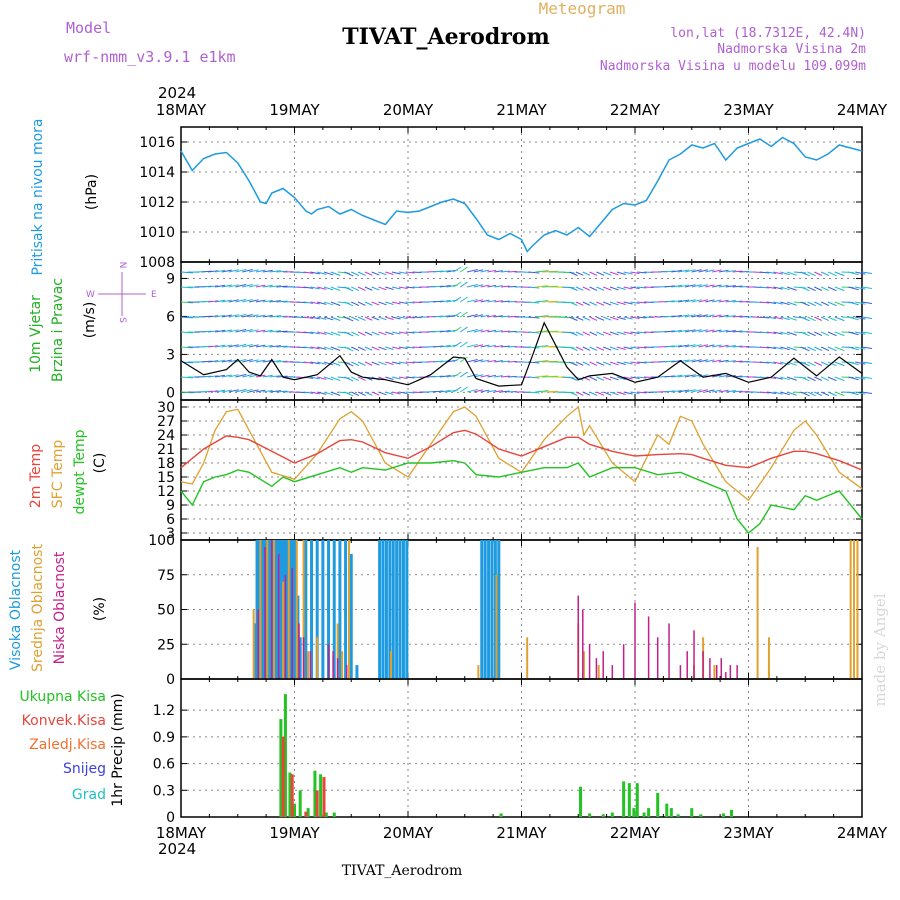 The height and width of the screenshot is (900, 900). Describe the element at coordinates (157, 233) in the screenshot. I see `y-tick-label: 1010` at that location.